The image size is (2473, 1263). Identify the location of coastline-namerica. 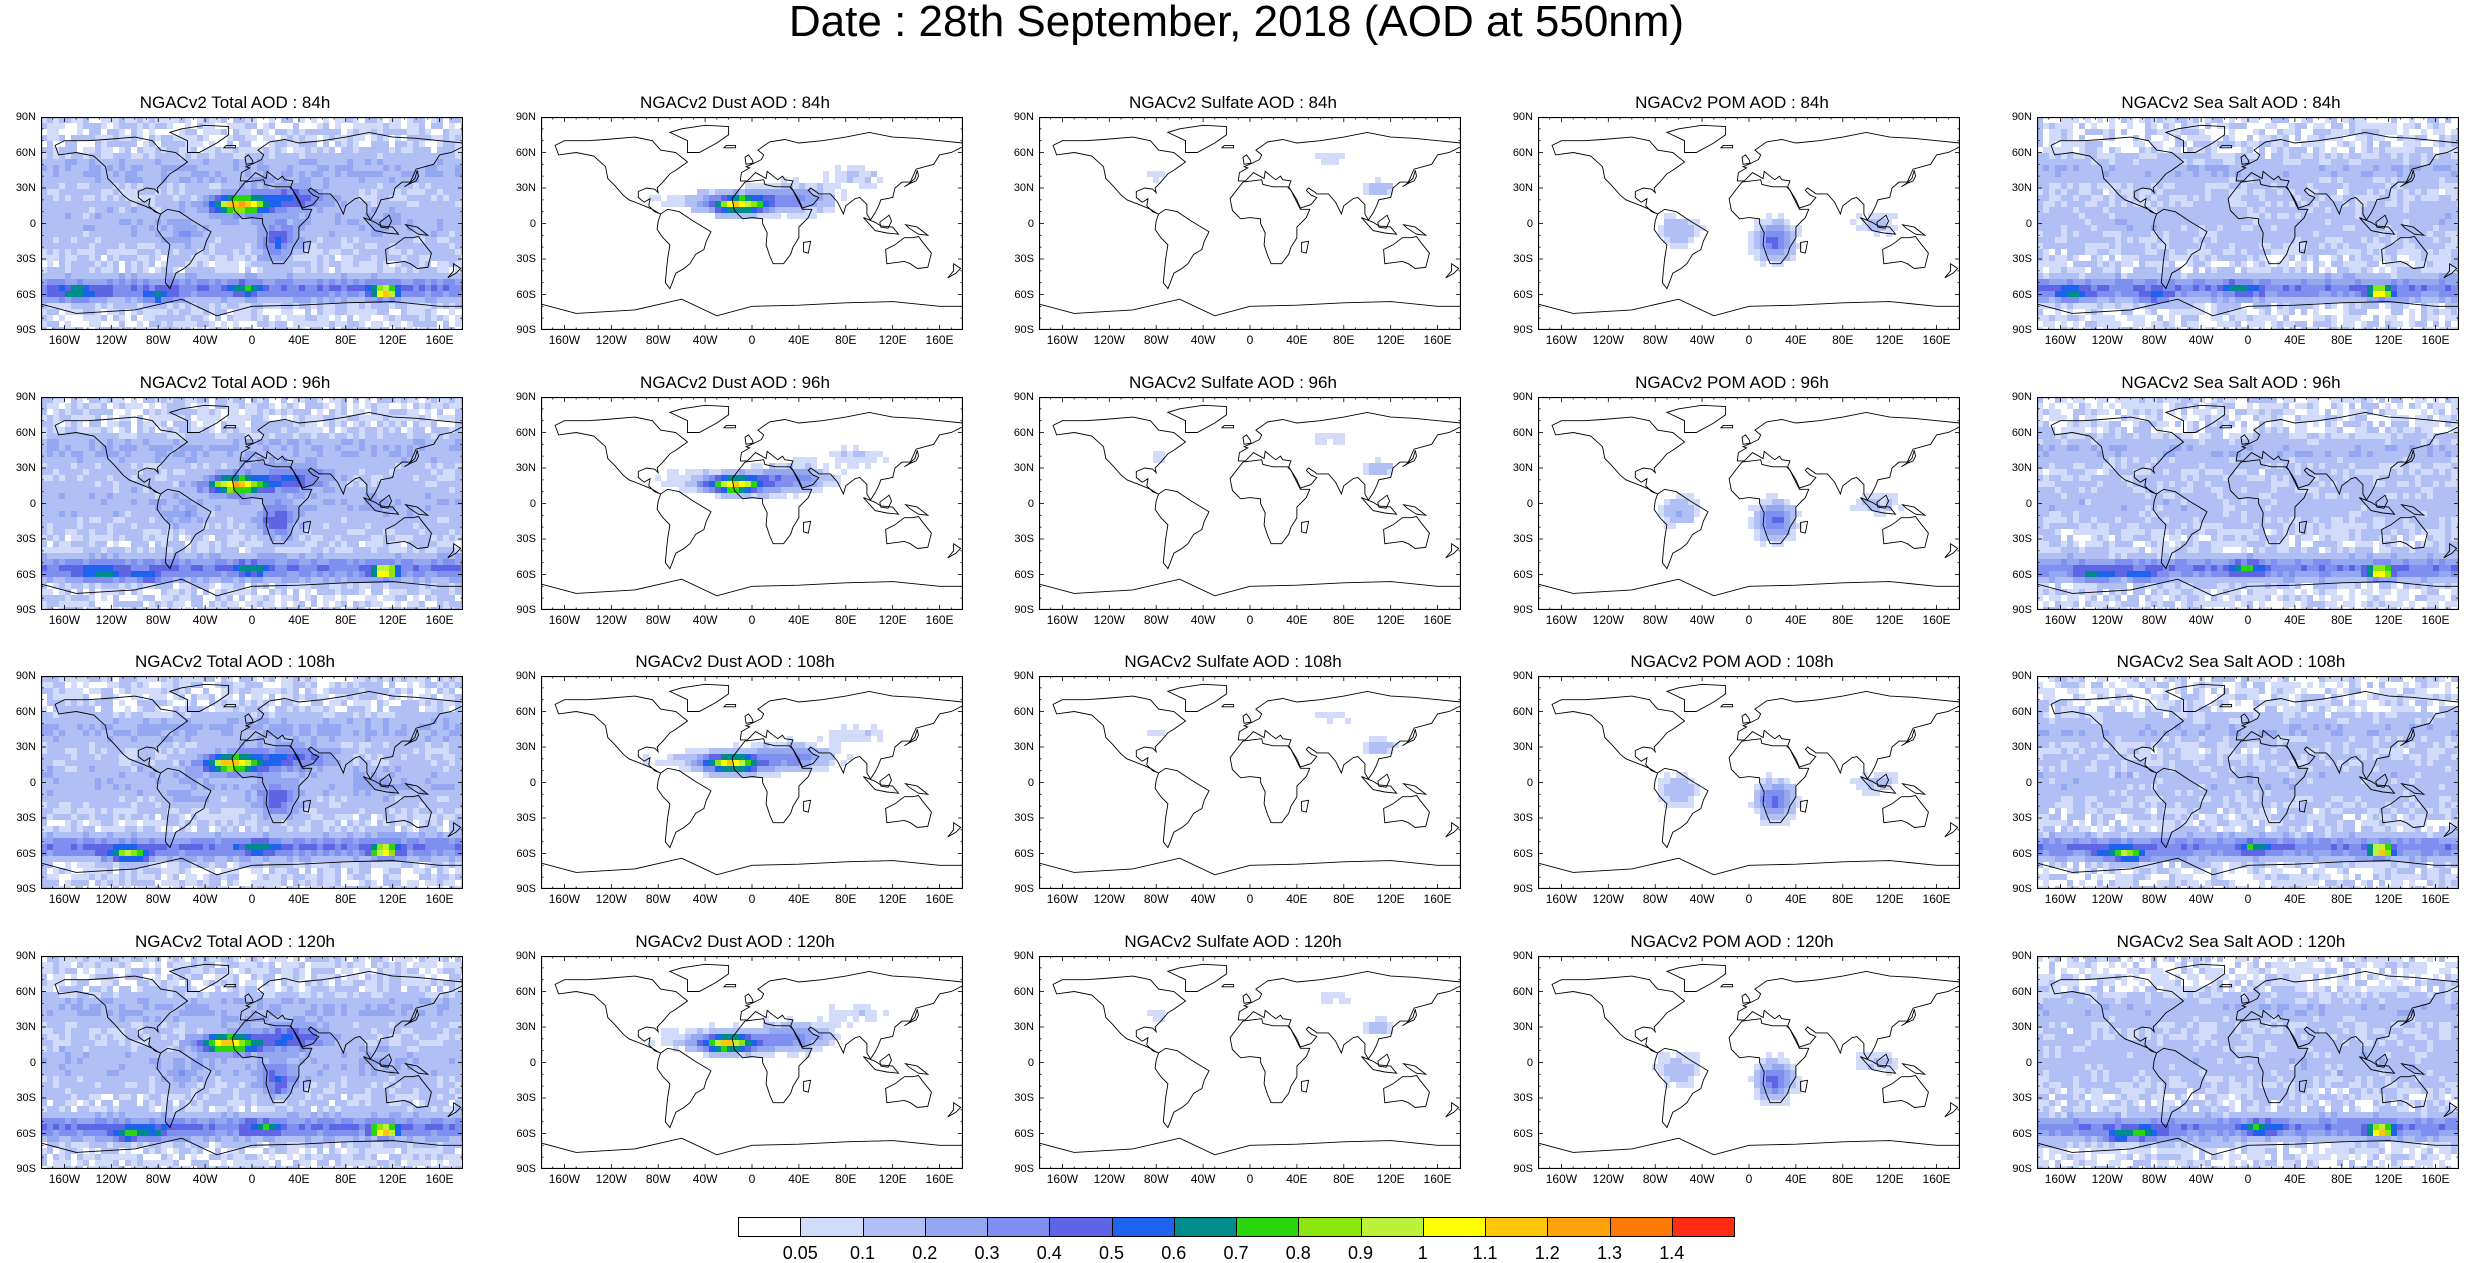
(1119, 734).